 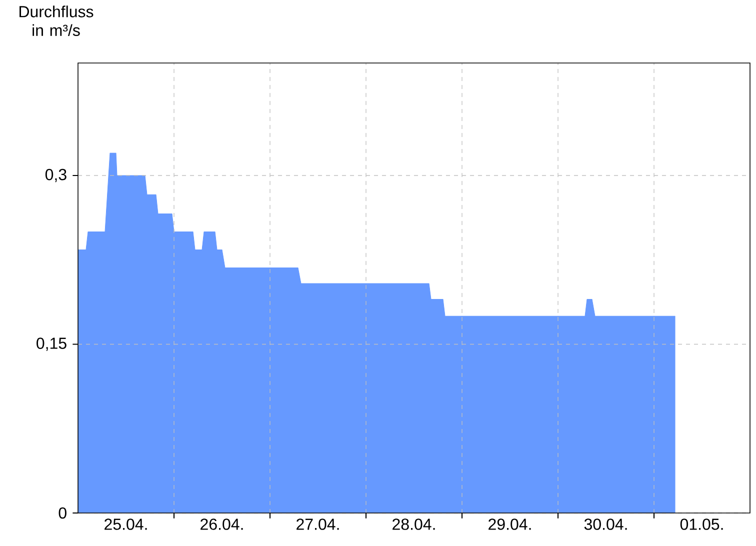 I want to click on y-axis-title: Durchfluss in m³/s, so click(x=57, y=21).